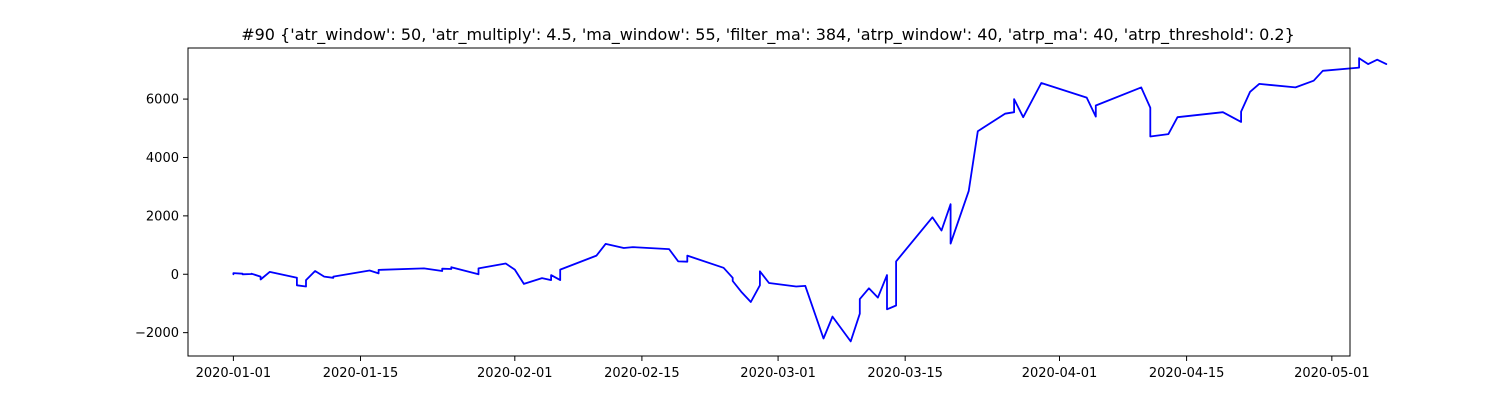  Describe the element at coordinates (162, 100) in the screenshot. I see `y-tick-label: 6000` at that location.